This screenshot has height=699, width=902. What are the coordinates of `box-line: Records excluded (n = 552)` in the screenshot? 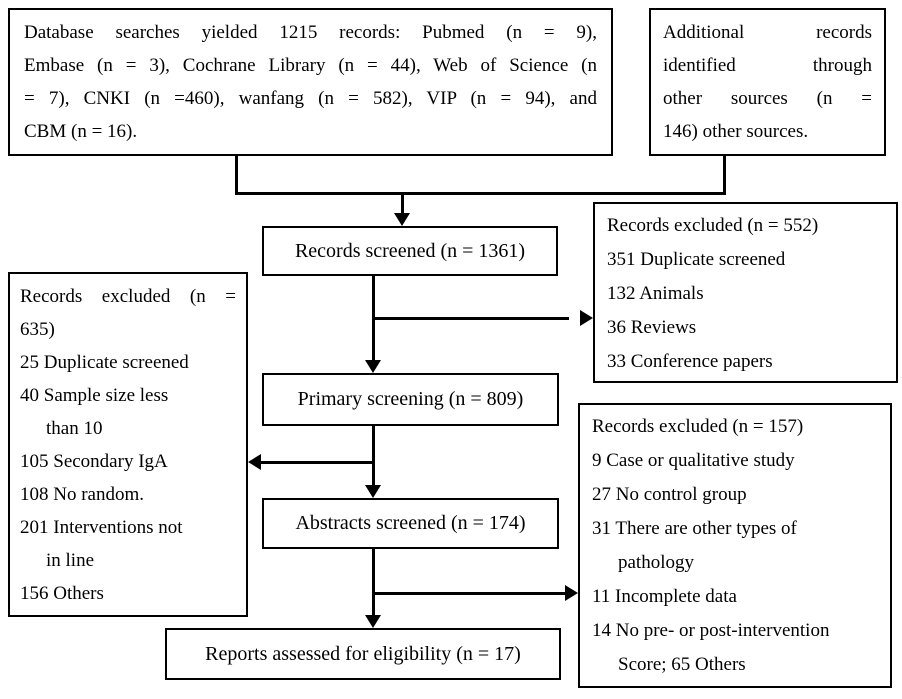 It's located at (713, 225).